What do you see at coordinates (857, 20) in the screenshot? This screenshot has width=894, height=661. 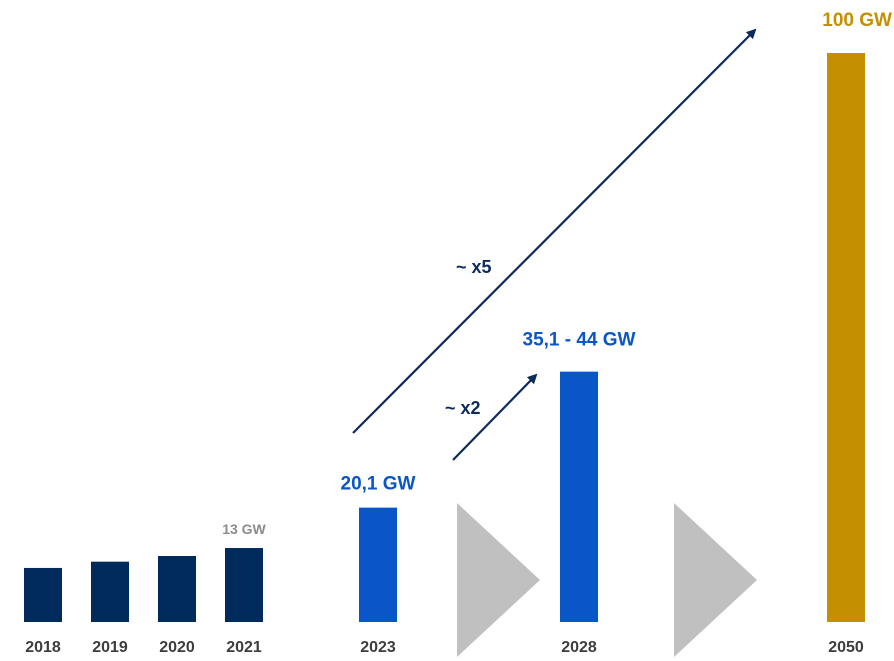 I see `value-label-2050: 100 GW` at bounding box center [857, 20].